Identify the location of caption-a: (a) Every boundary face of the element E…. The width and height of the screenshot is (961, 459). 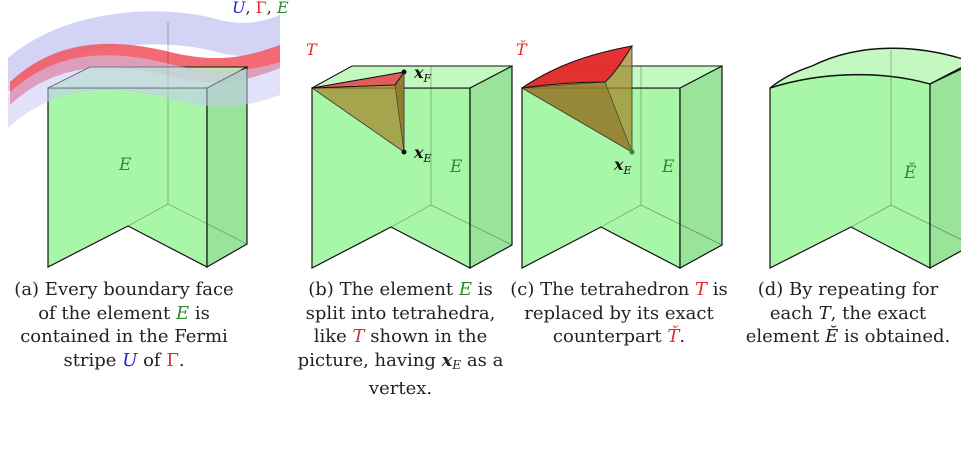
(124, 325).